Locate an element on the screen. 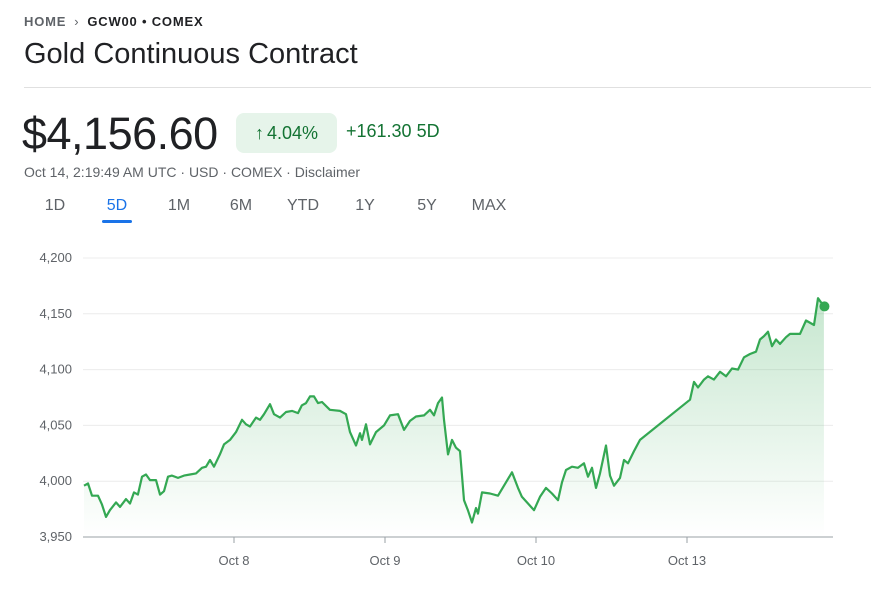 This screenshot has height=591, width=871. tab-5d: 5D is located at coordinates (117, 210).